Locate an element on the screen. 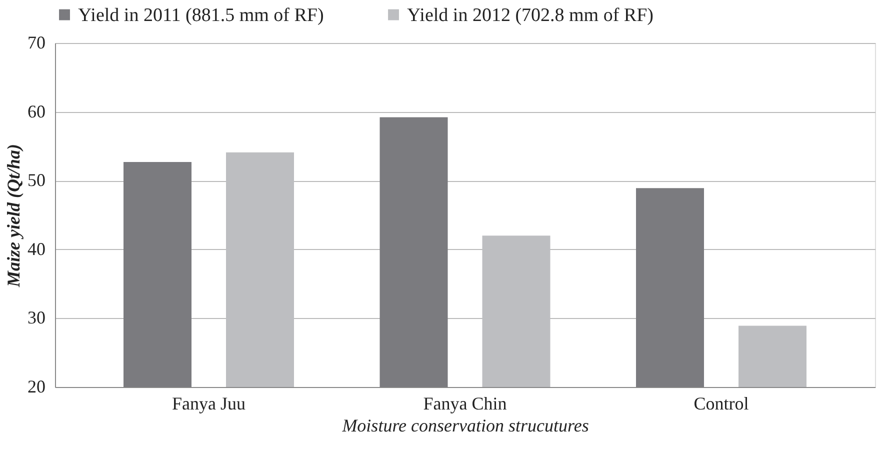 Image resolution: width=888 pixels, height=450 pixels. x-tick-label: Fanya Chin is located at coordinates (465, 404).